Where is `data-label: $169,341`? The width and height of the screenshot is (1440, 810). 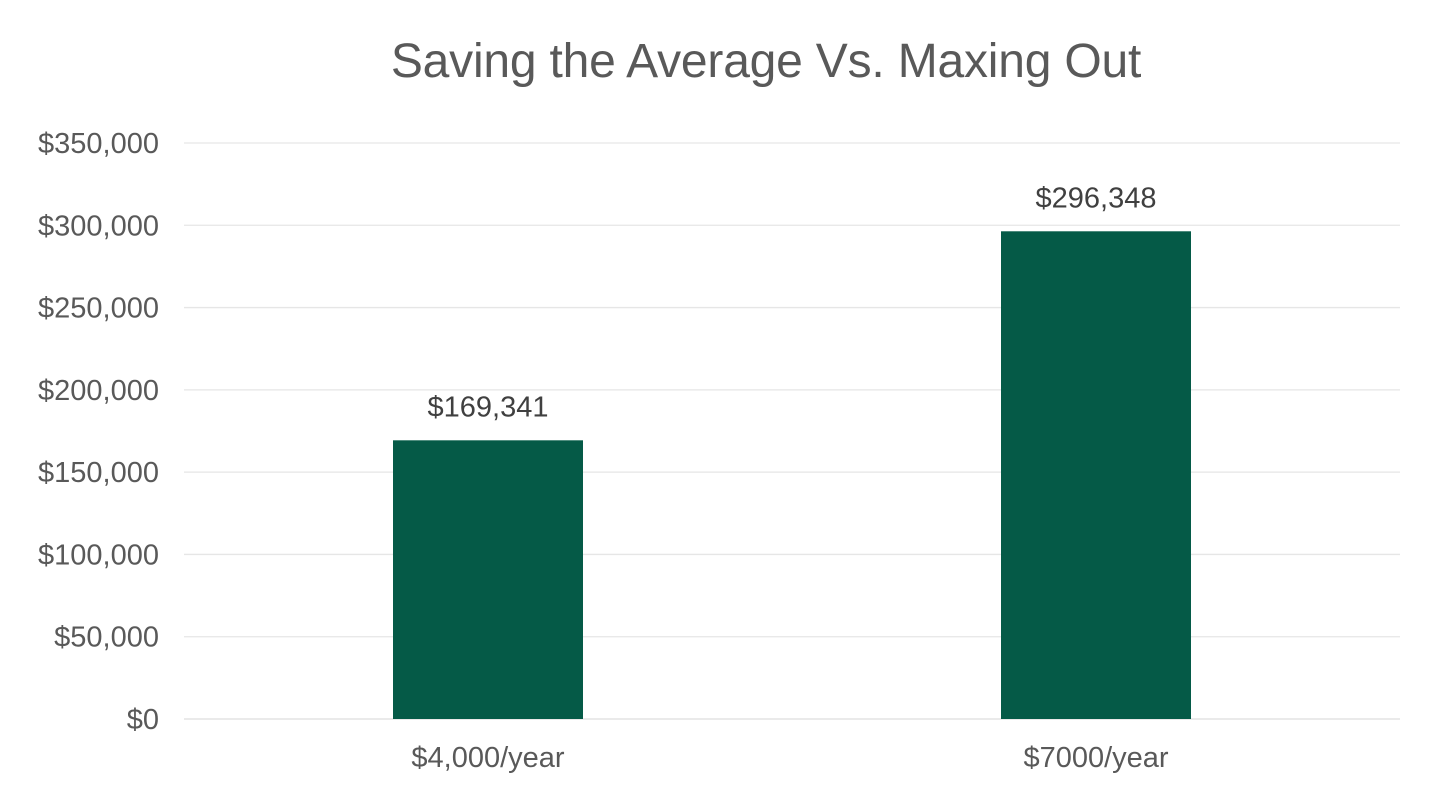 data-label: $169,341 is located at coordinates (488, 407).